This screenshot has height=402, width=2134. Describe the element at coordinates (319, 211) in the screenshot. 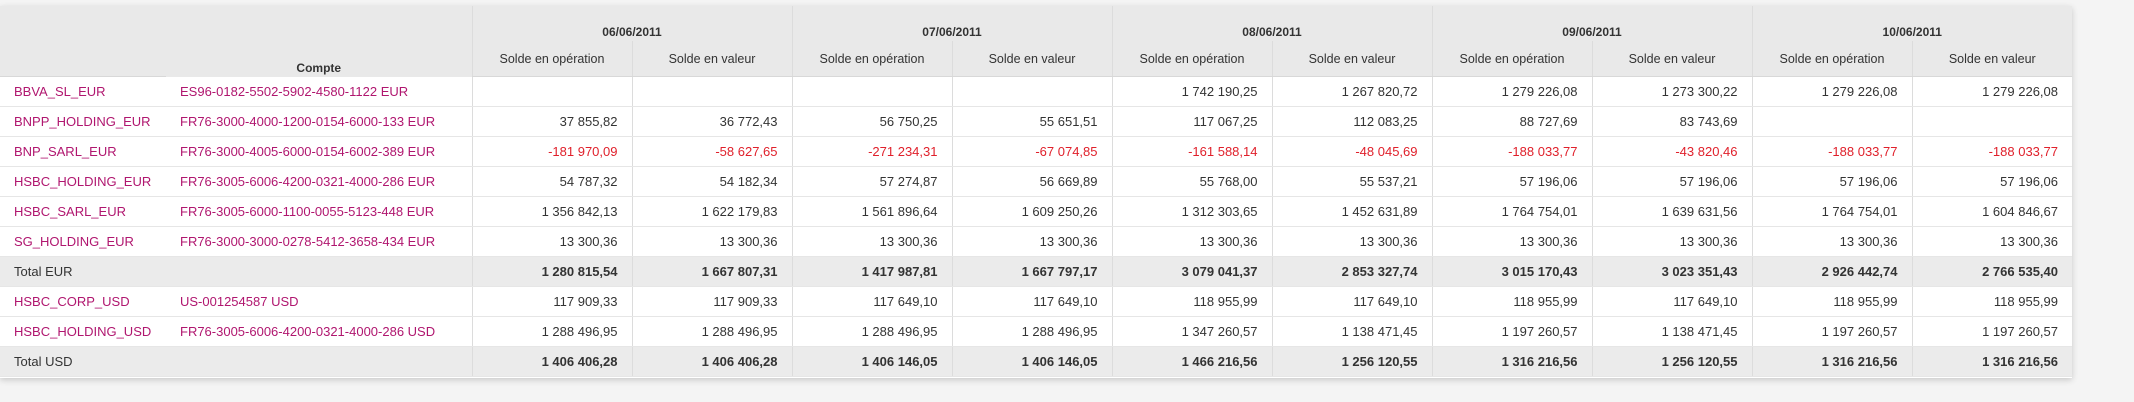

I see `account-link: FR76-3005-6000-1100-0055-5123-448 EUR` at that location.